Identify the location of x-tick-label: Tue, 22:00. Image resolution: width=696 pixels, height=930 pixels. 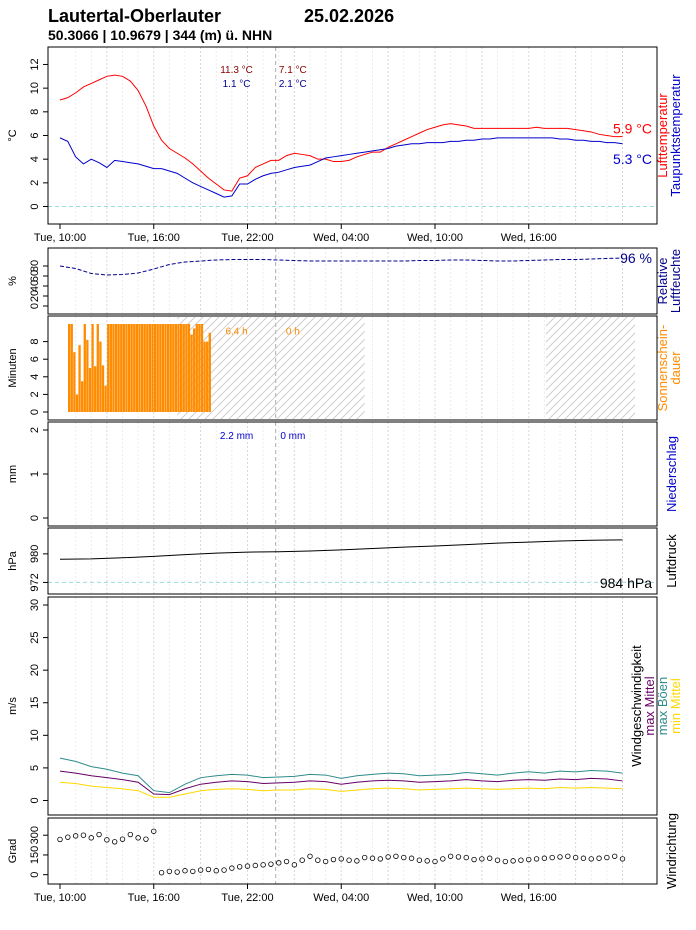
(247, 898).